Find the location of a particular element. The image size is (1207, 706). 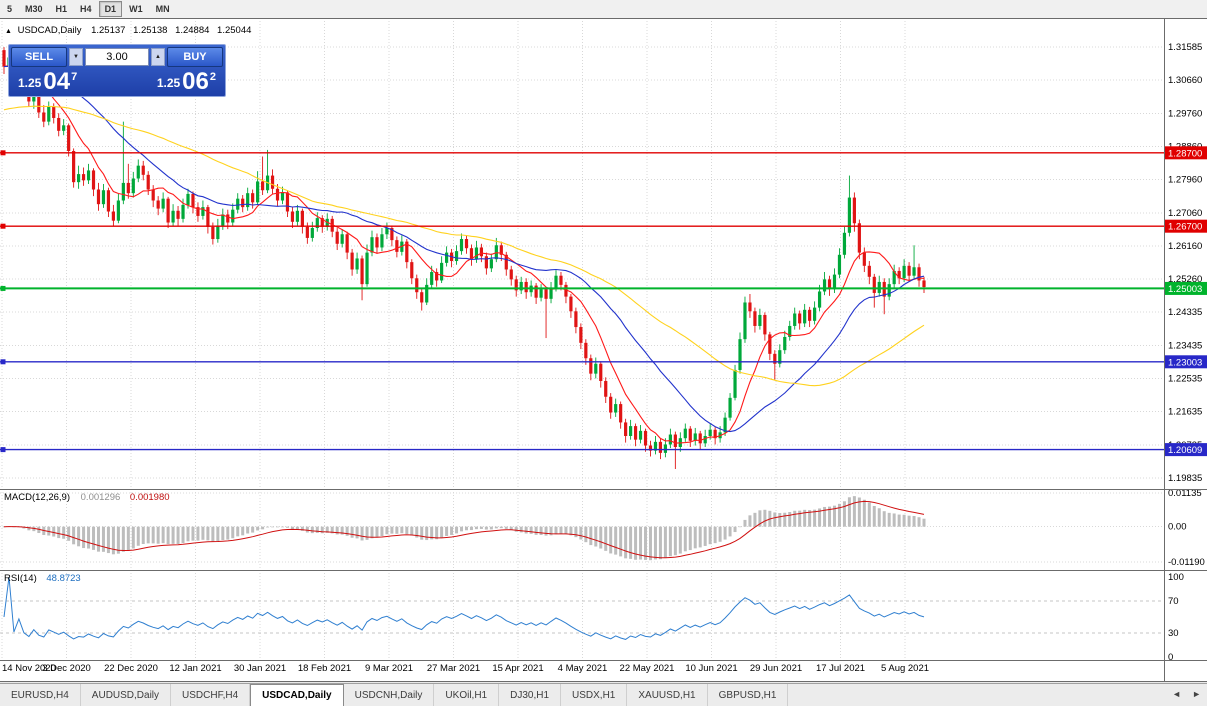

timeframe-button-M30: M30 is located at coordinates (34, 9).